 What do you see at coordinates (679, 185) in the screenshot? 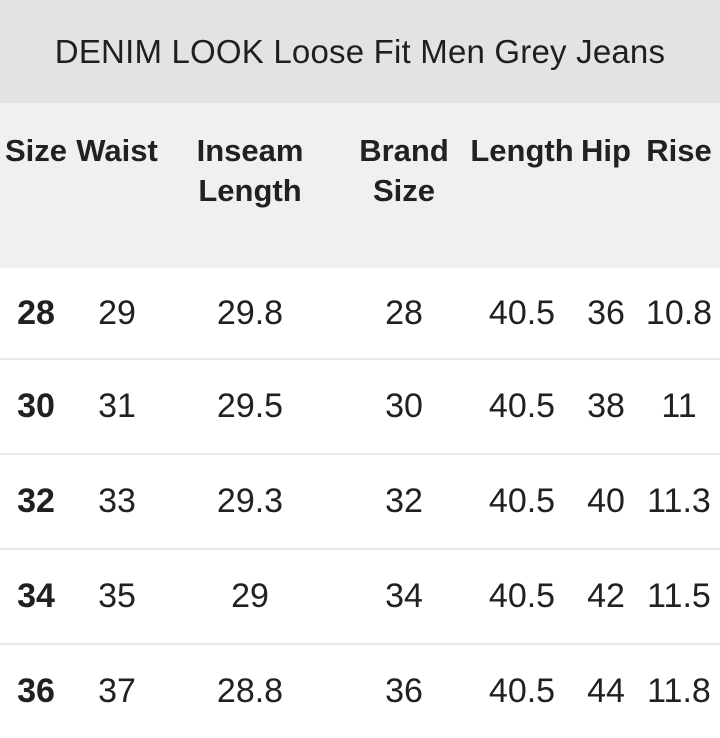
I see `column-header-rise: Rise` at bounding box center [679, 185].